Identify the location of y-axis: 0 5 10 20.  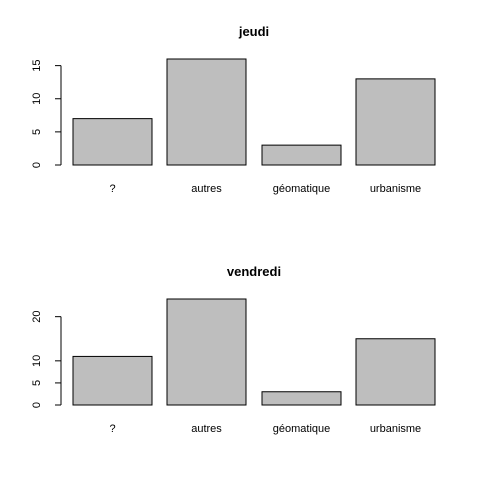
(46, 359).